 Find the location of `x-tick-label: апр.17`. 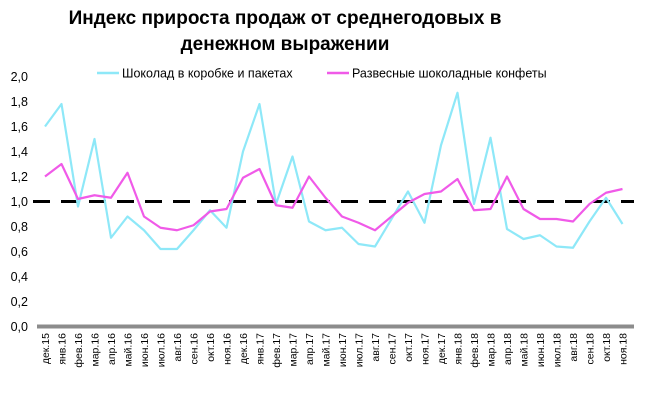

x-tick-label: апр.17 is located at coordinates (310, 349).